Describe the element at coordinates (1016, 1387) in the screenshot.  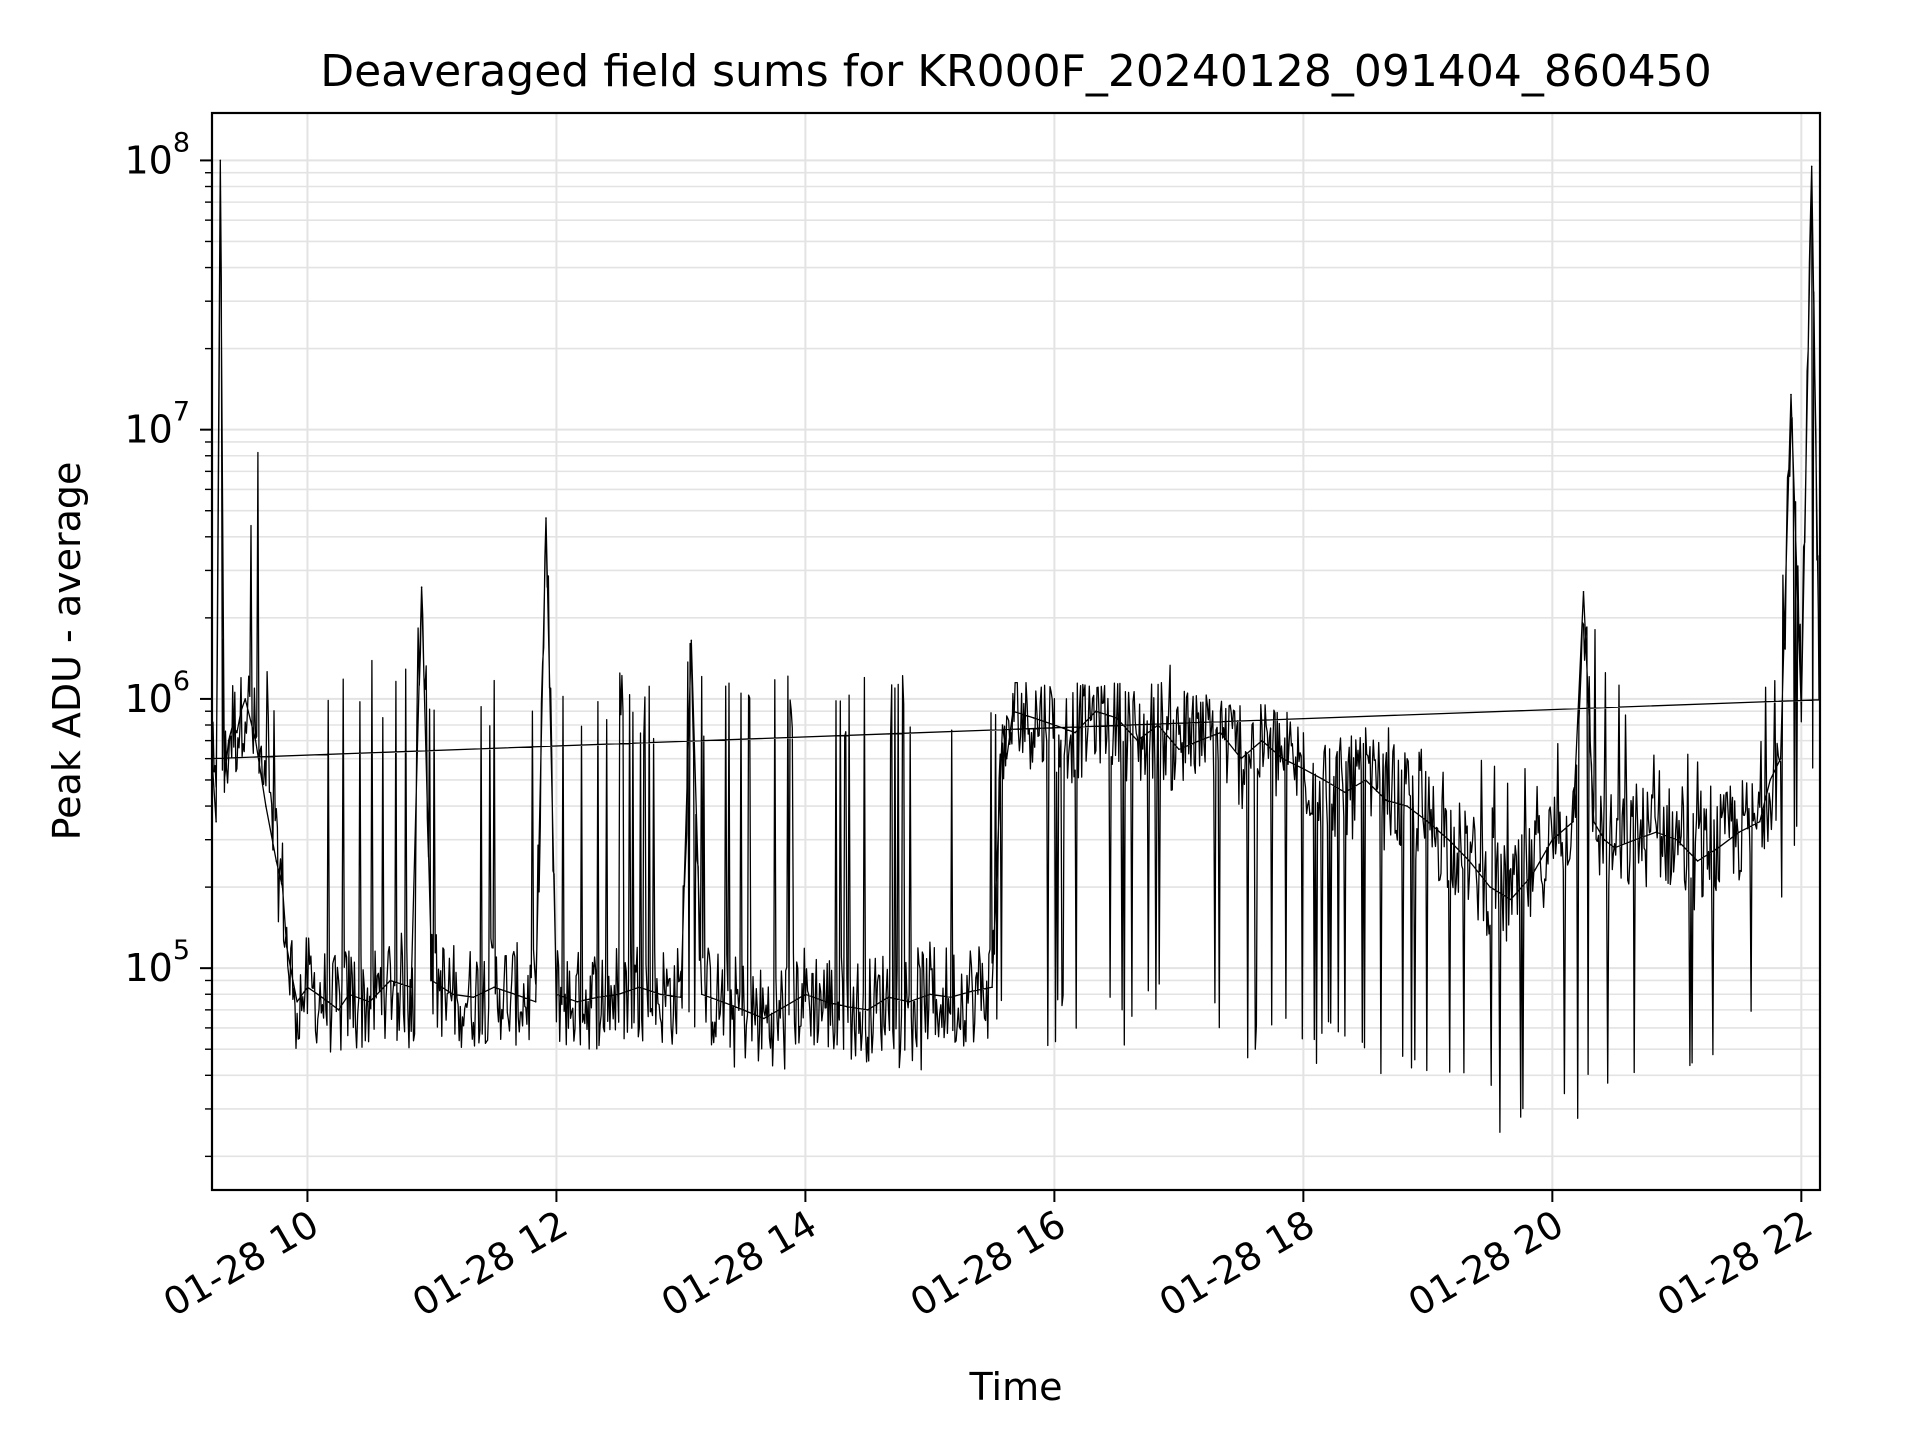
I see `x-axis-label: Time` at that location.